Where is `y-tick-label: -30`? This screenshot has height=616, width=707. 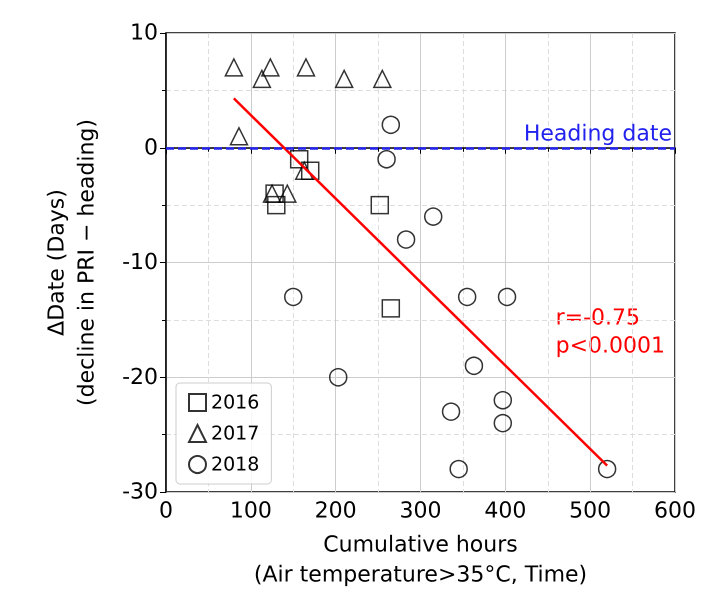
y-tick-label: -30 is located at coordinates (140, 492).